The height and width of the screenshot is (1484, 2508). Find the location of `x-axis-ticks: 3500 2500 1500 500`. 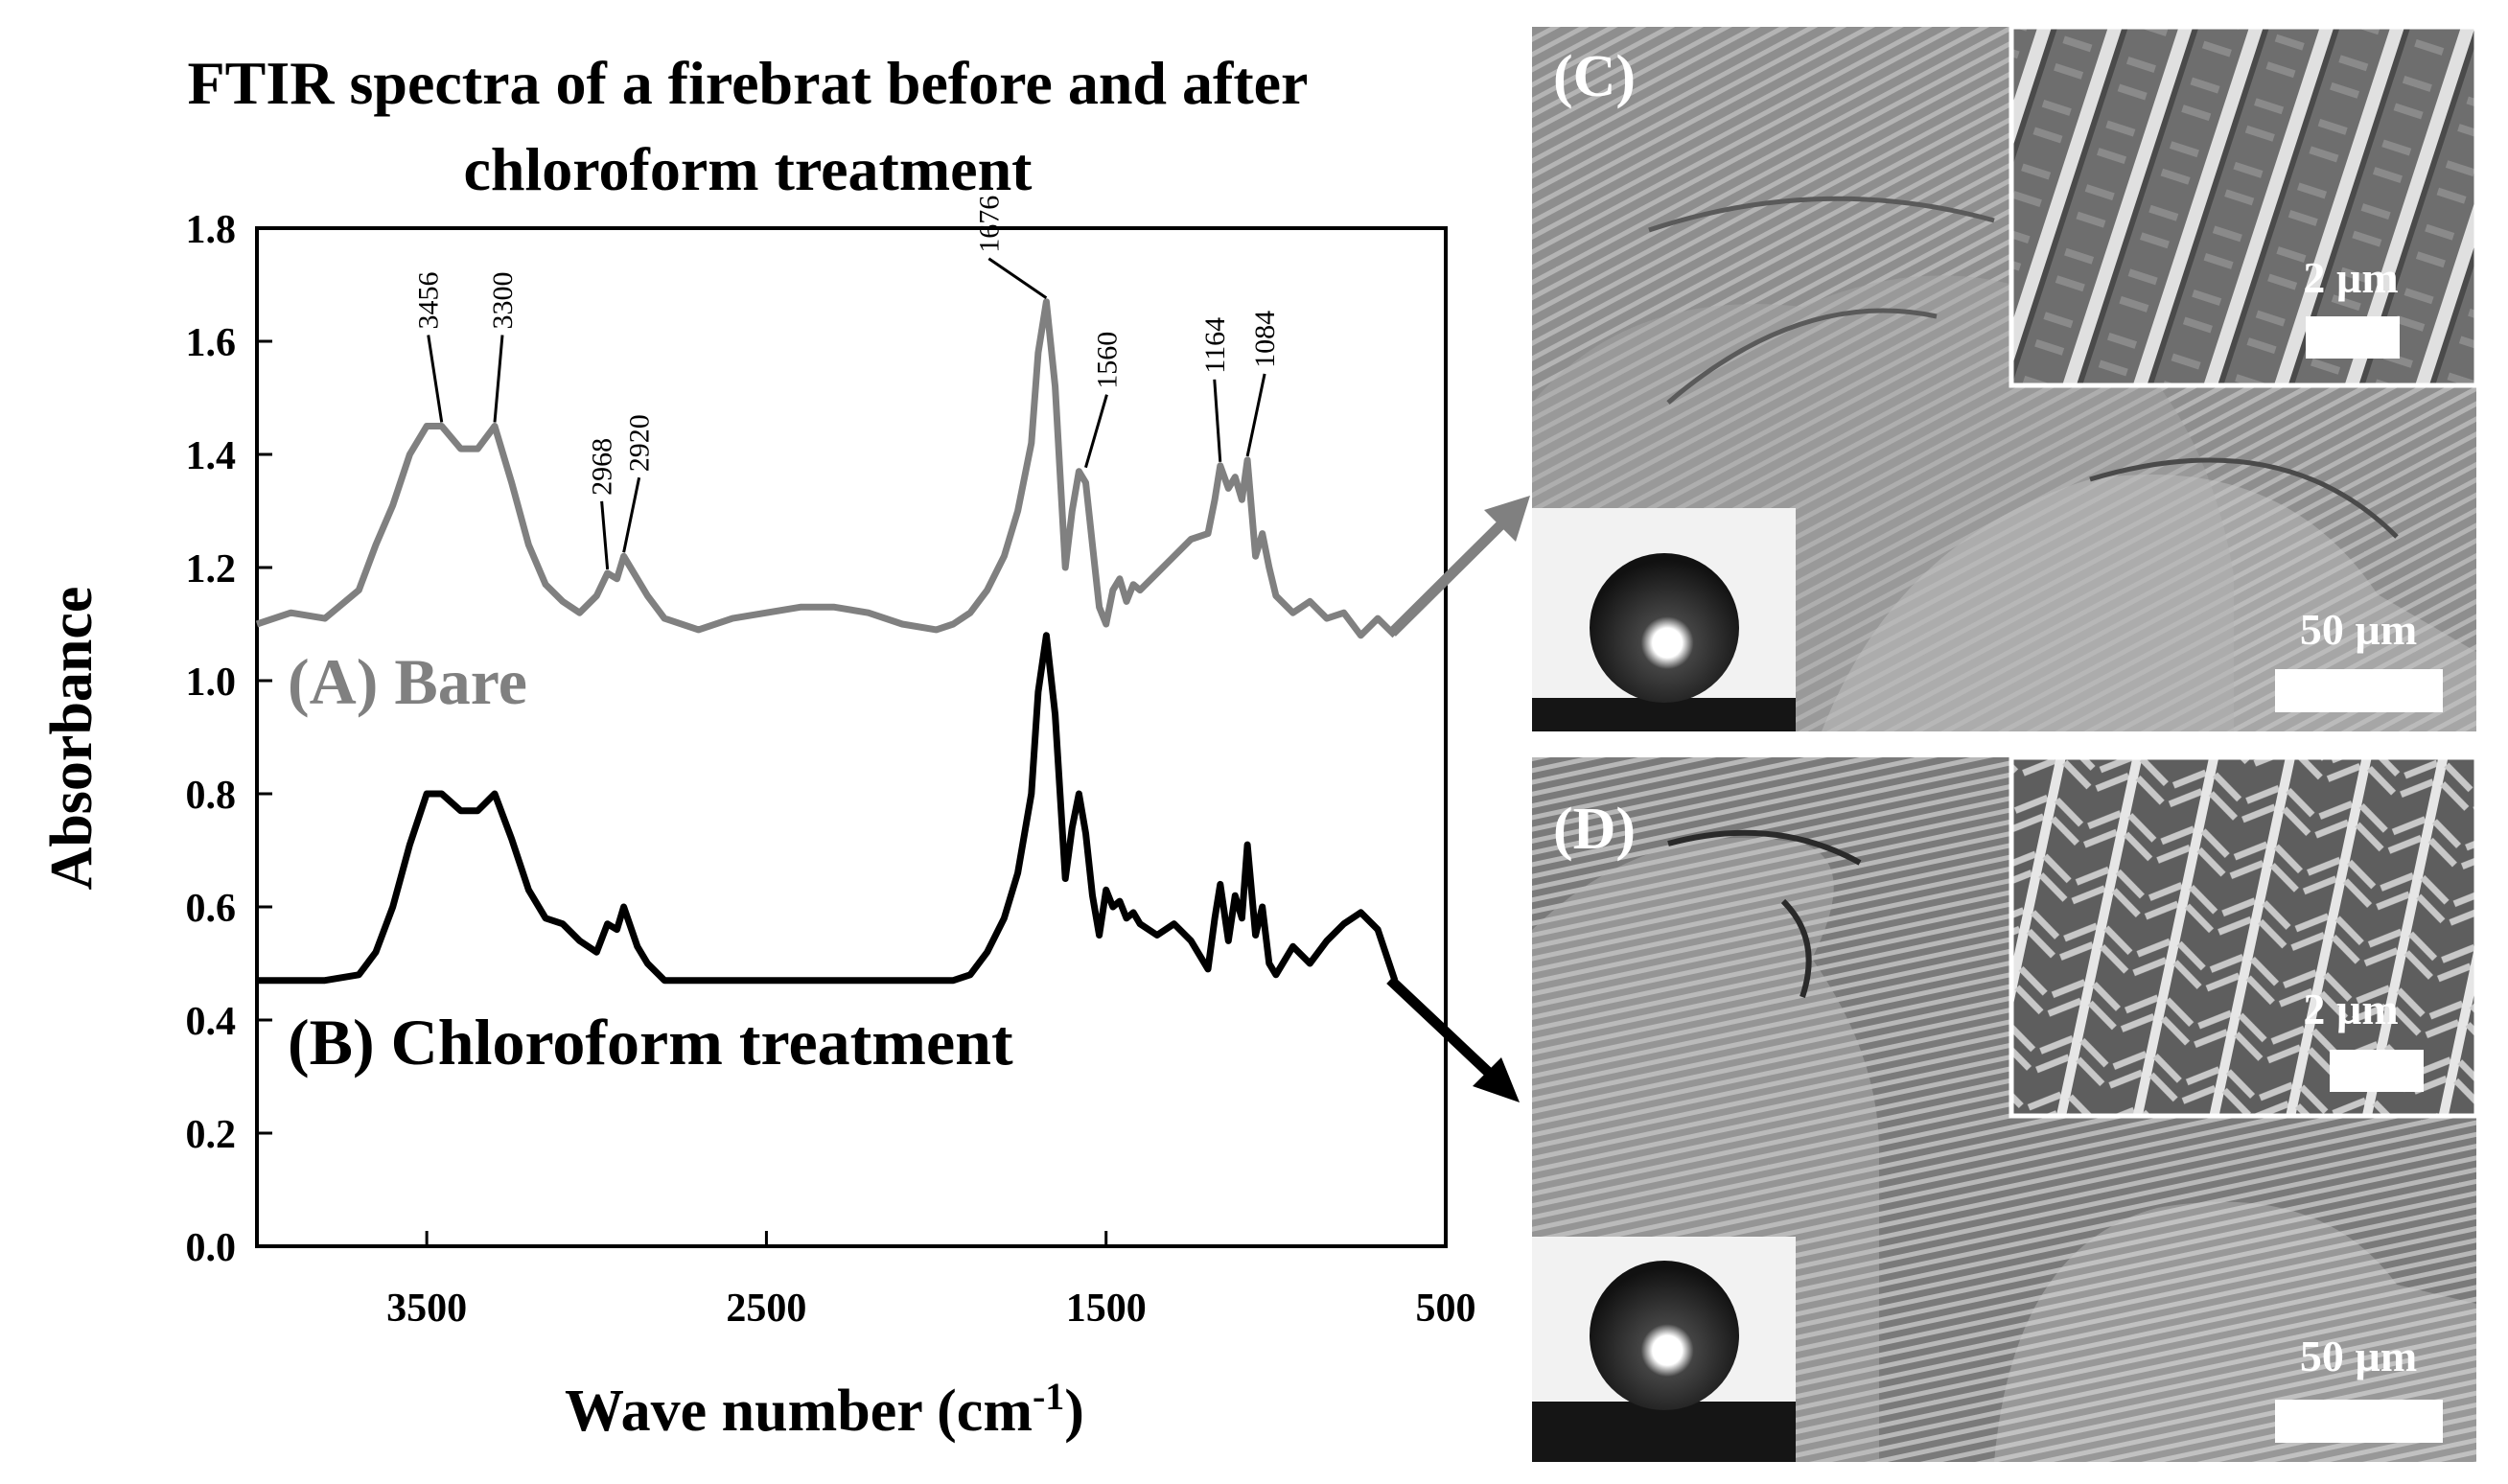

x-axis-ticks: 3500 2500 1500 500 is located at coordinates (931, 1281).